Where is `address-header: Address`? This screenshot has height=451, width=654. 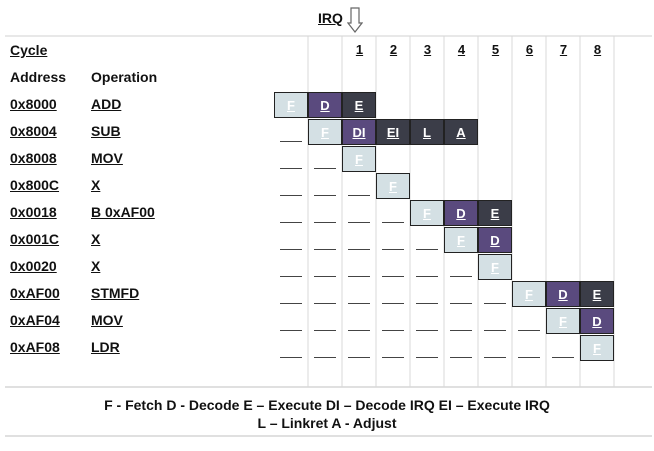 address-header: Address is located at coordinates (38, 77).